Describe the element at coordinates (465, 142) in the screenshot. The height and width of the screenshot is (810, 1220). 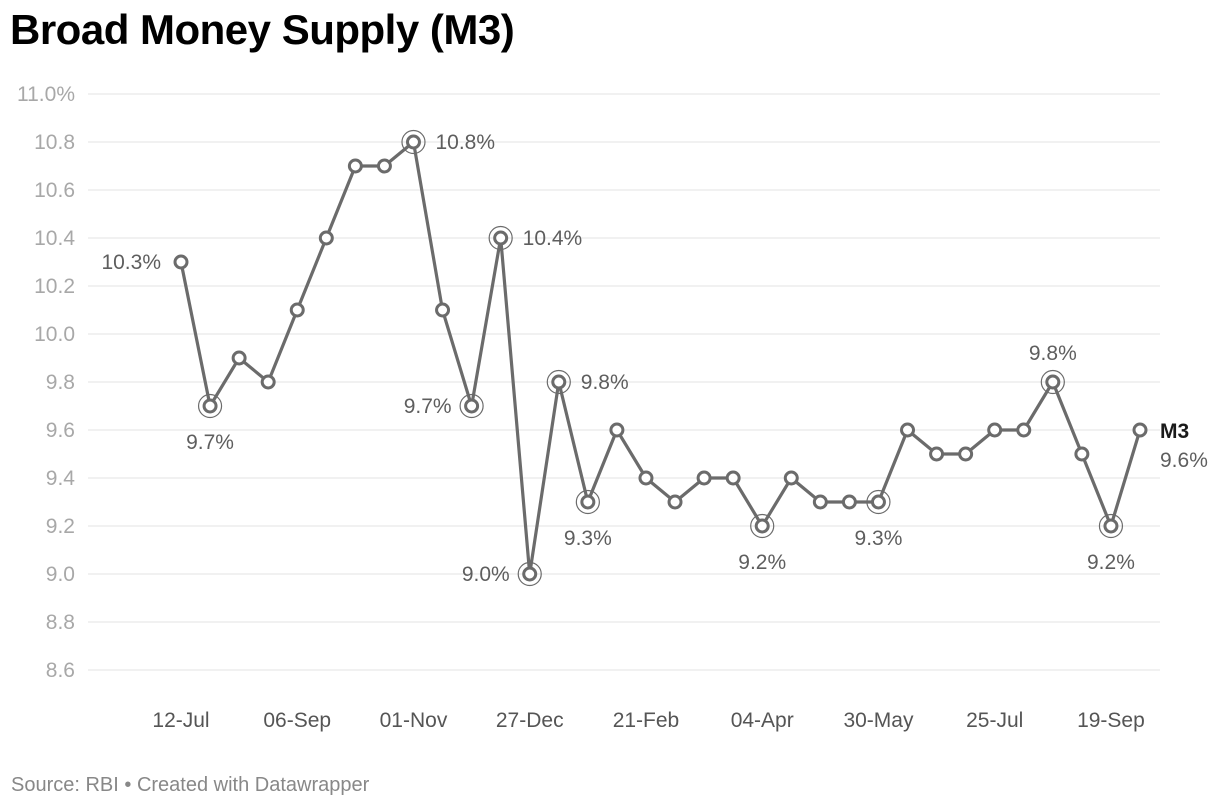
I see `data-label: 10.8%` at that location.